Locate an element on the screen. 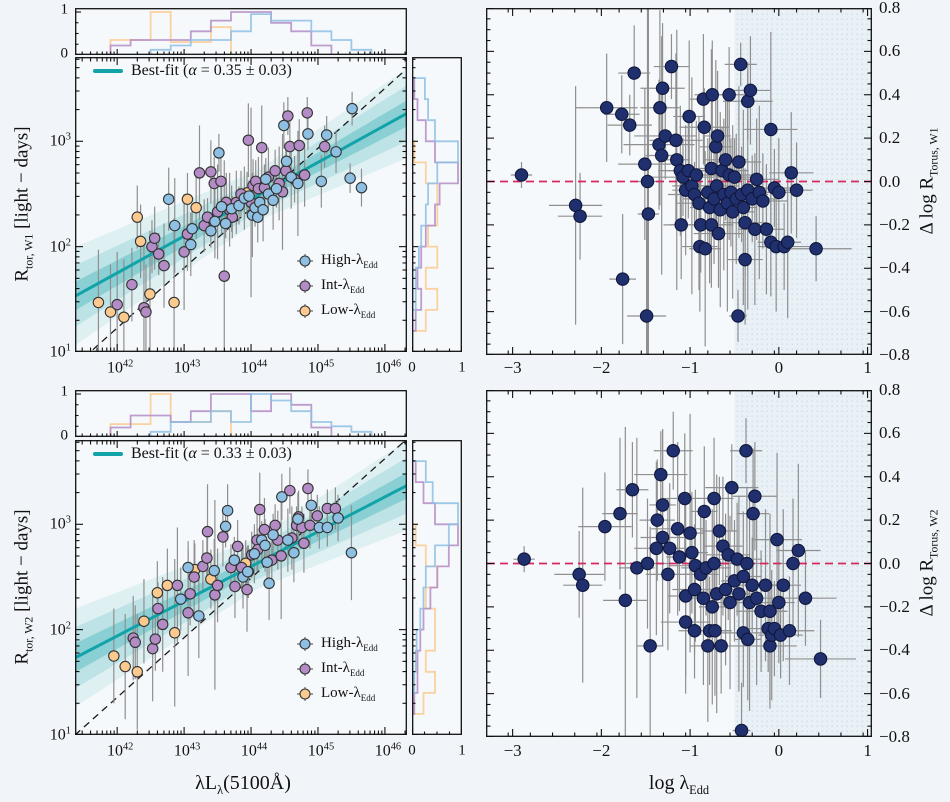  high-edd-marker-icon is located at coordinates (305, 261).